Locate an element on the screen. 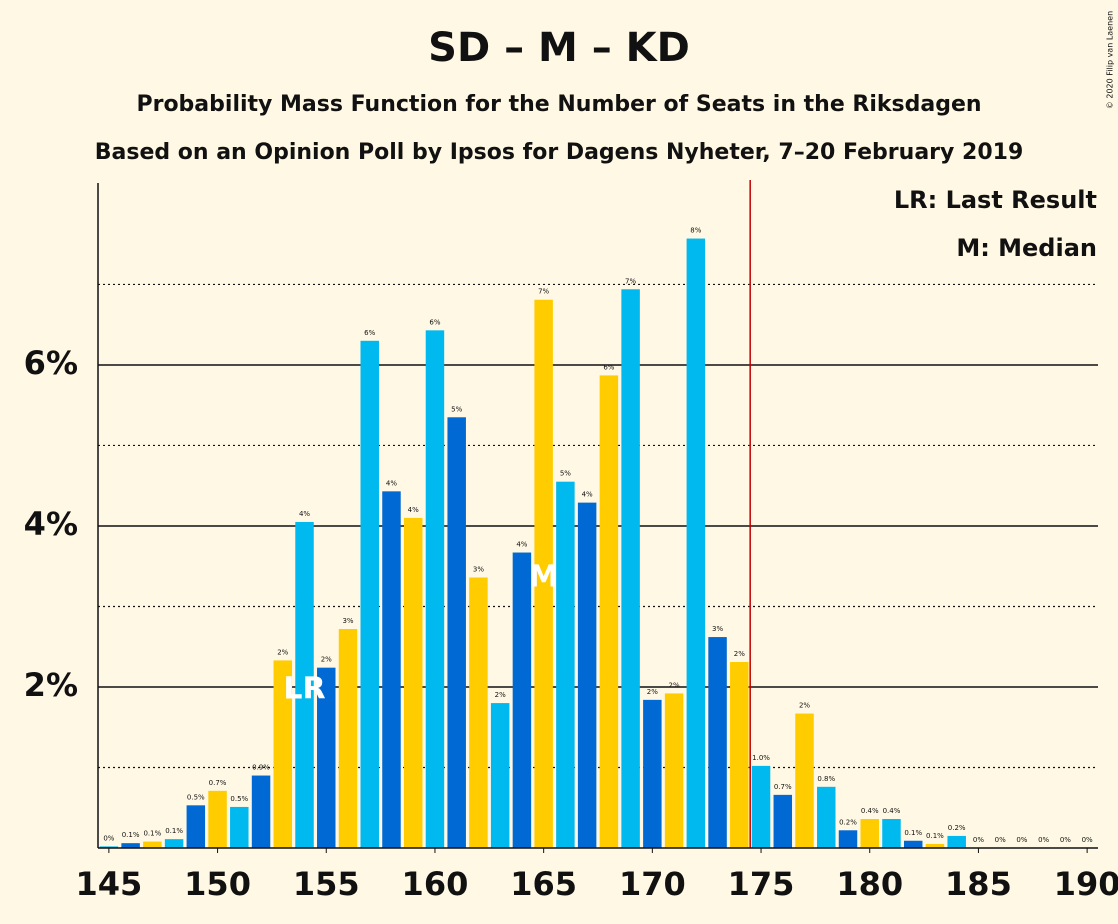 Image resolution: width=1118 pixels, height=924 pixels. x-tick-label: 190 is located at coordinates (1086, 884).